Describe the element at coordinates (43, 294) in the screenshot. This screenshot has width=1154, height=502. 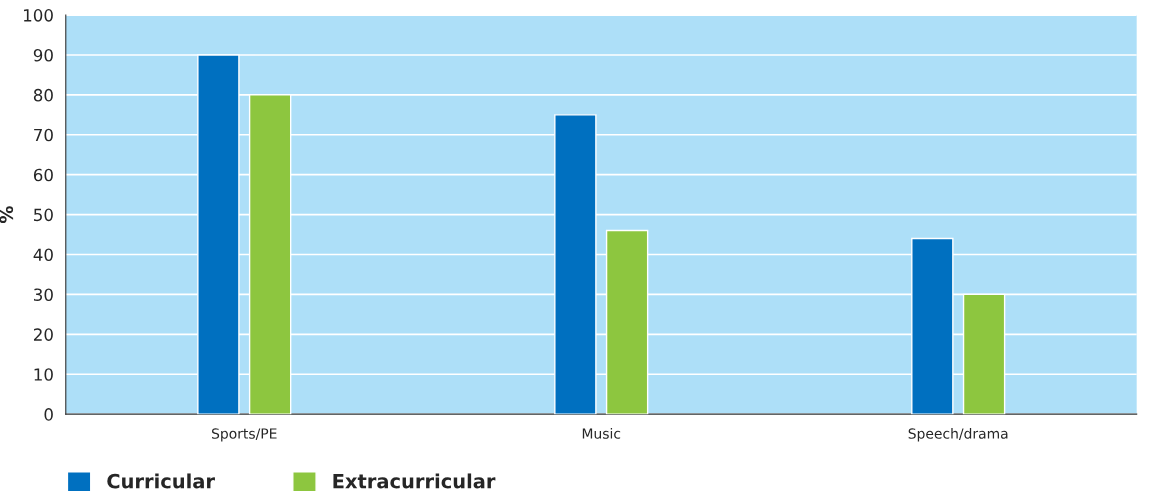
I see `y-tick-label: 30` at that location.